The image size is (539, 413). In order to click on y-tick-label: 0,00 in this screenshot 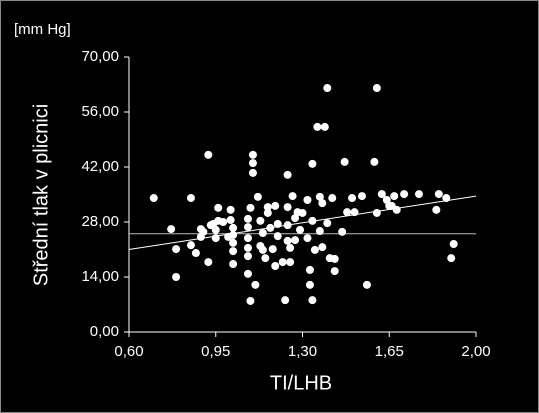, I will do `click(104, 331)`.